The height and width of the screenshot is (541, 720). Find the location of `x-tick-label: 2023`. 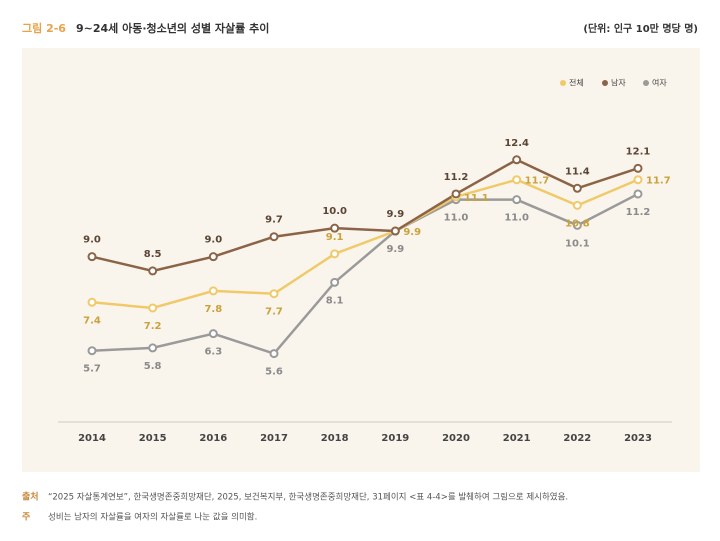

x-tick-label: 2023 is located at coordinates (638, 438).